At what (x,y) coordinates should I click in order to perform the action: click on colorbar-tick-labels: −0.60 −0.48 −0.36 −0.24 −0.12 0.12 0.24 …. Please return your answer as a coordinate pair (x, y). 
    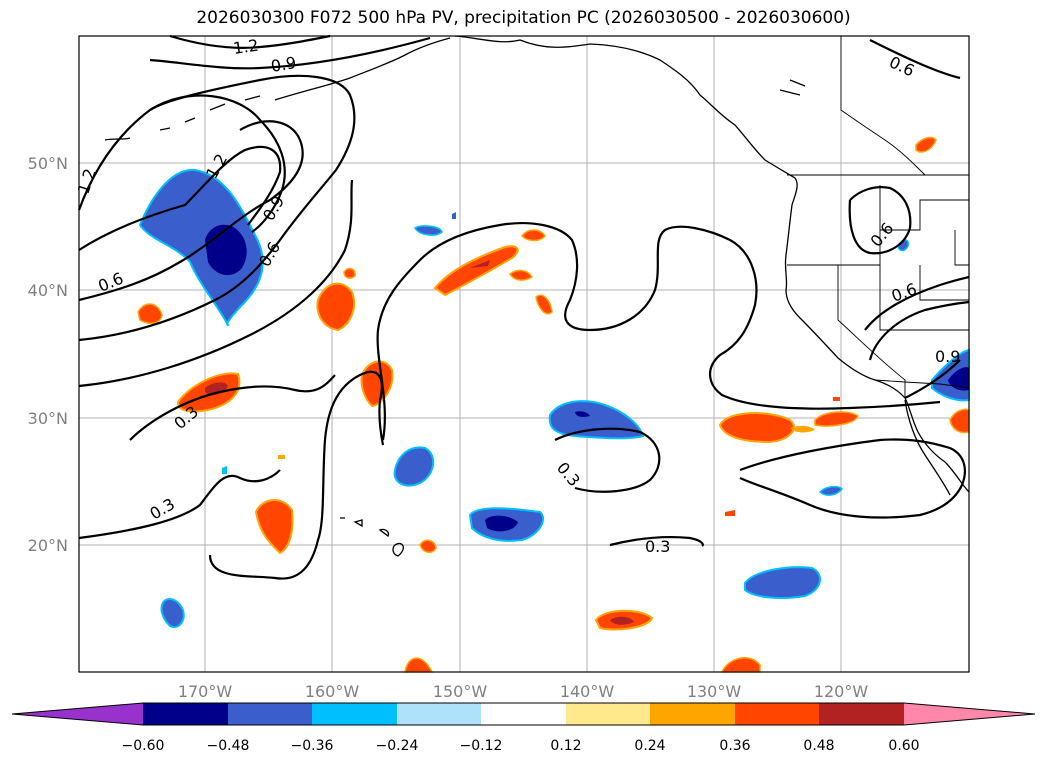
    Looking at the image, I should click on (521, 746).